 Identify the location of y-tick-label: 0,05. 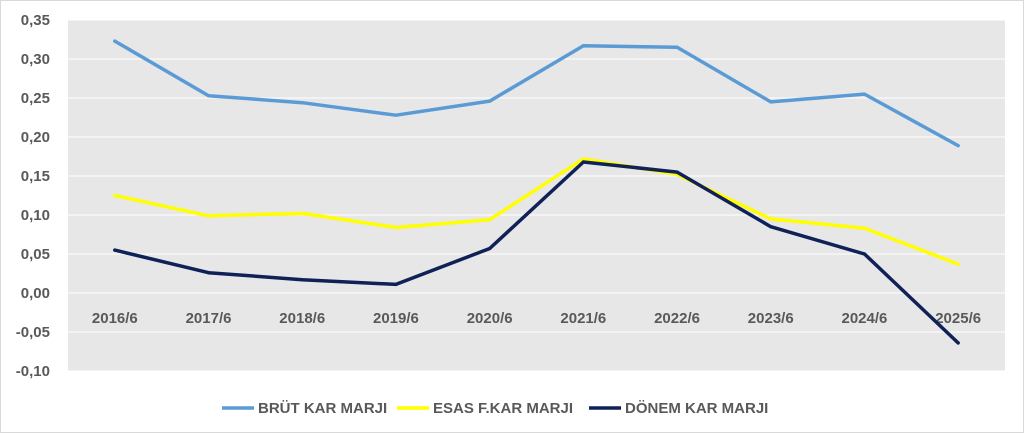
(35, 254).